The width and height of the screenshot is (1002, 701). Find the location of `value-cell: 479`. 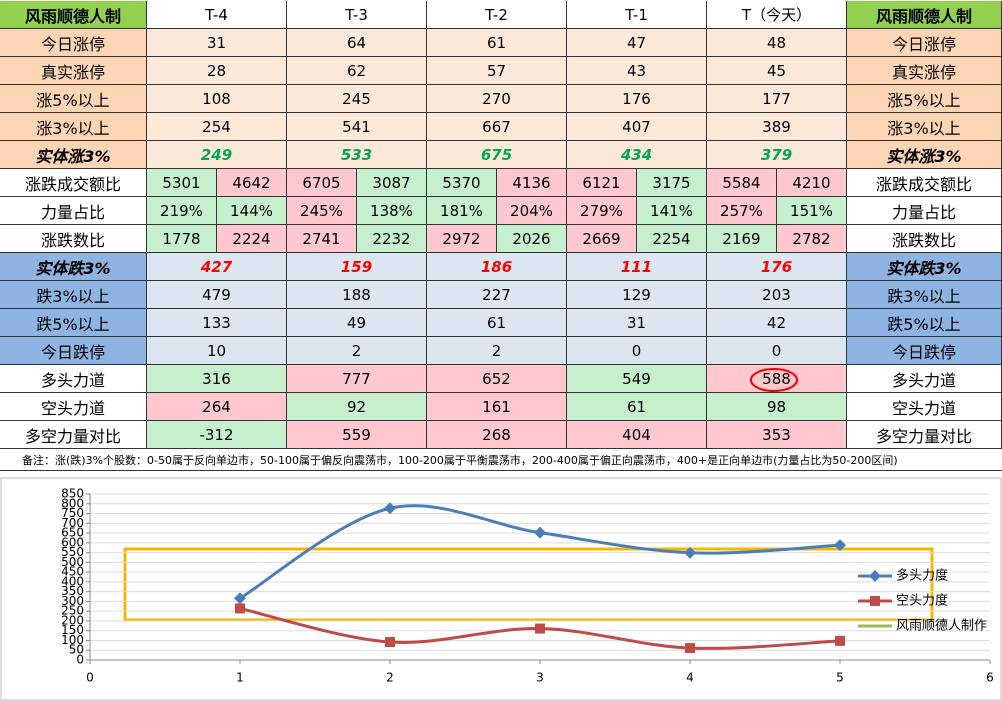

value-cell: 479 is located at coordinates (217, 295).